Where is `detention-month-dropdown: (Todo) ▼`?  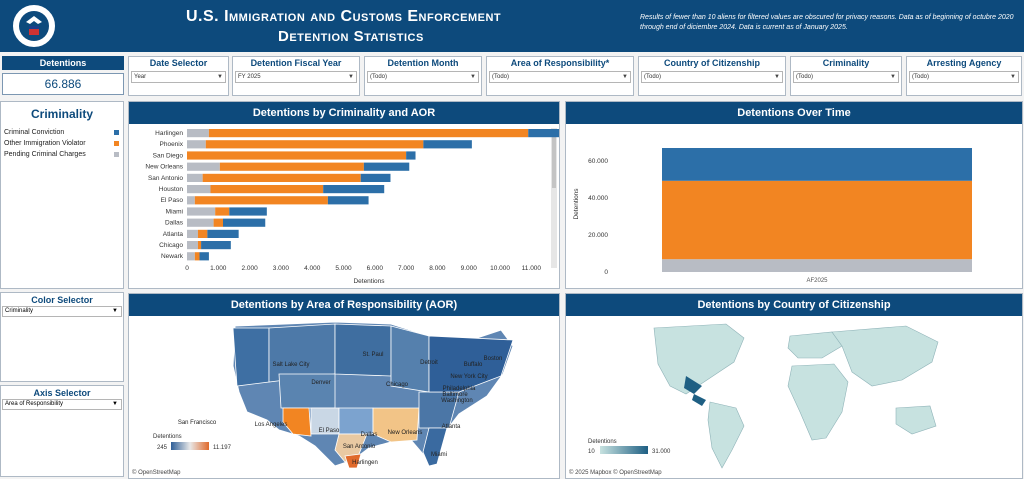
detention-month-dropdown: (Todo) ▼ is located at coordinates (423, 77).